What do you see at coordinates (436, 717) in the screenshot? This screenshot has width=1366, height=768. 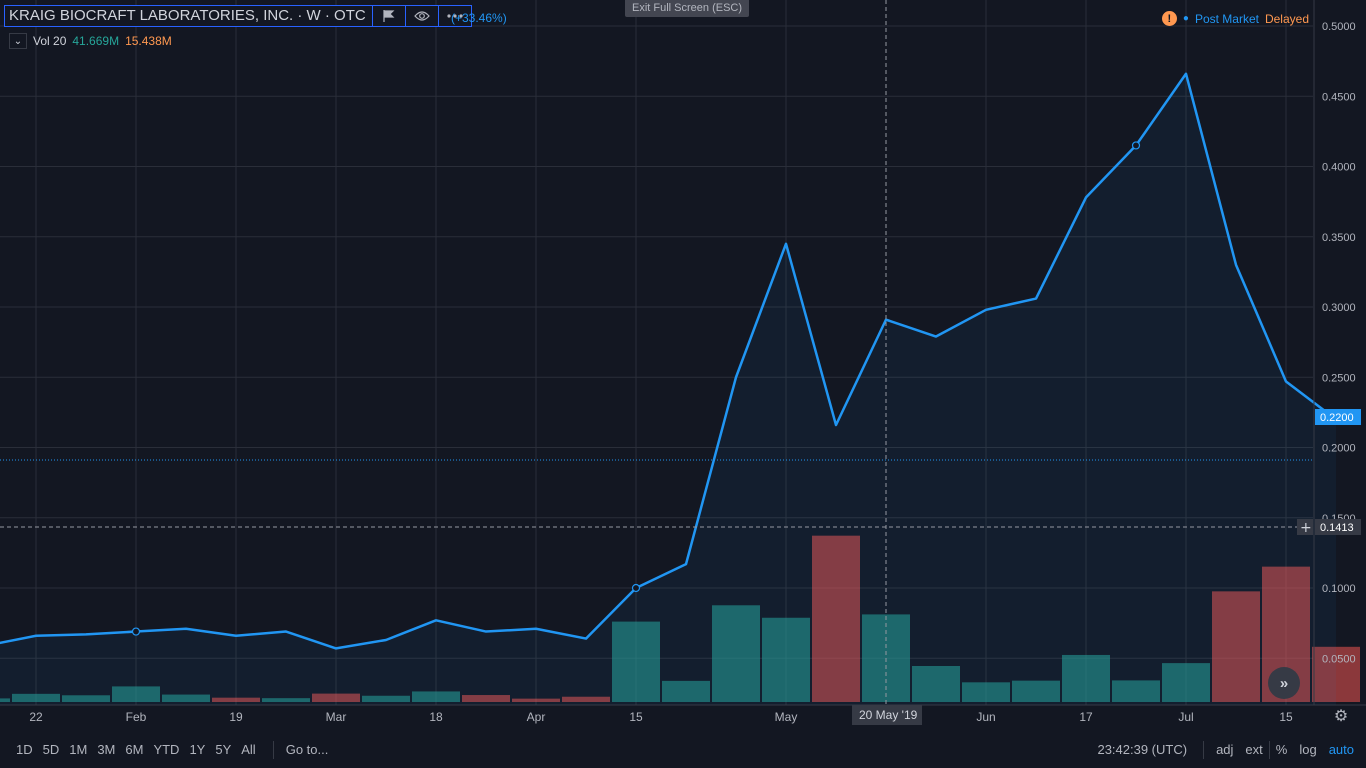 I see `x-tick-label: 18` at bounding box center [436, 717].